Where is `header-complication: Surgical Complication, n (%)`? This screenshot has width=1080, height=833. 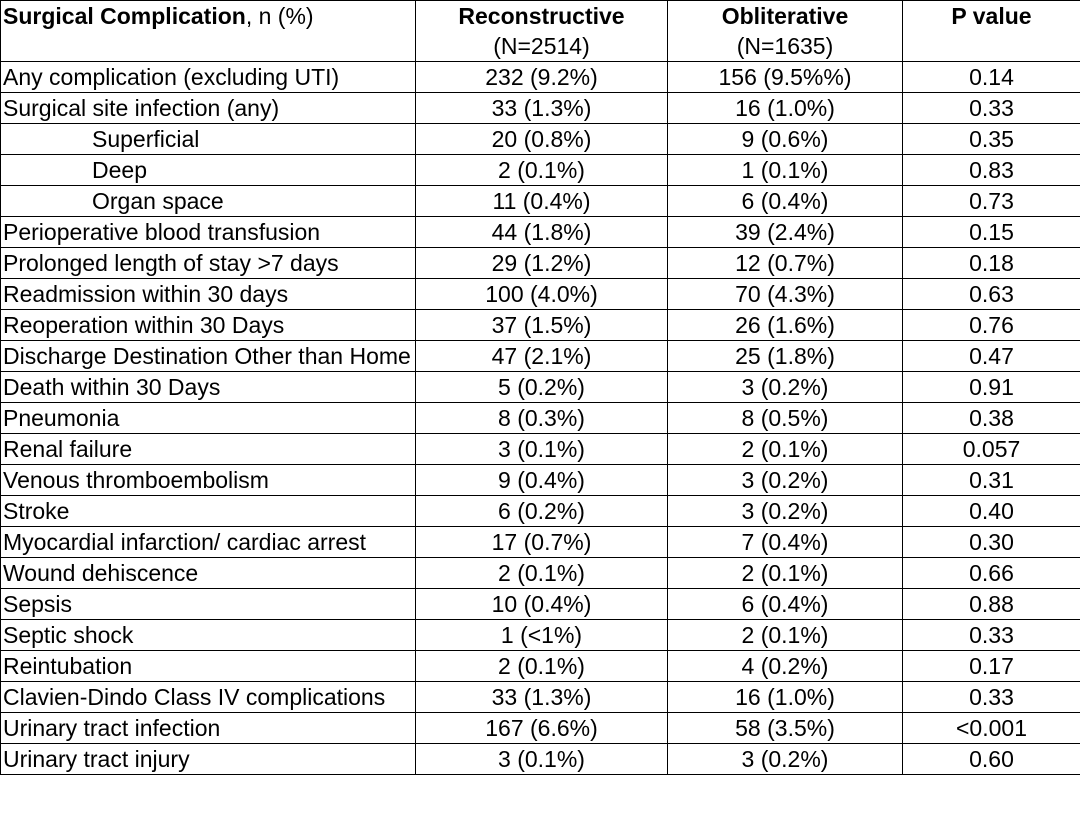
header-complication: Surgical Complication, n (%) is located at coordinates (208, 31).